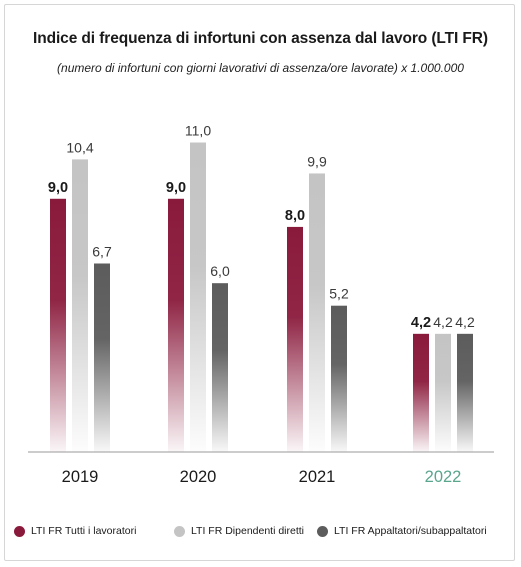  What do you see at coordinates (443, 477) in the screenshot?
I see `x-tick-label-2022: 2022` at bounding box center [443, 477].